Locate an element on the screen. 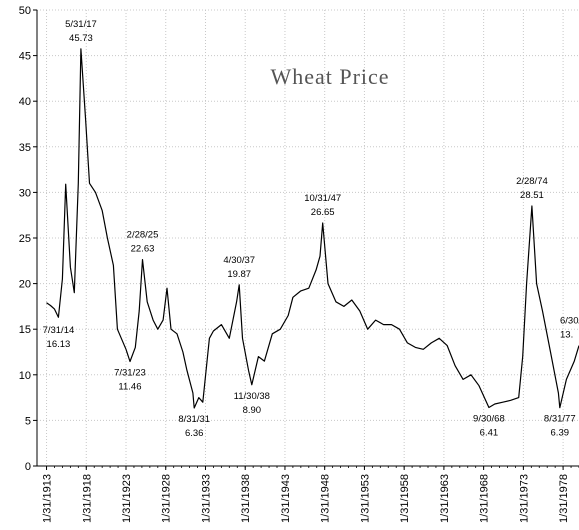 The height and width of the screenshot is (530, 579). y-tick-labels: 0 5 10 15 20 25 30 35 40 45 50 is located at coordinates (25, 239).